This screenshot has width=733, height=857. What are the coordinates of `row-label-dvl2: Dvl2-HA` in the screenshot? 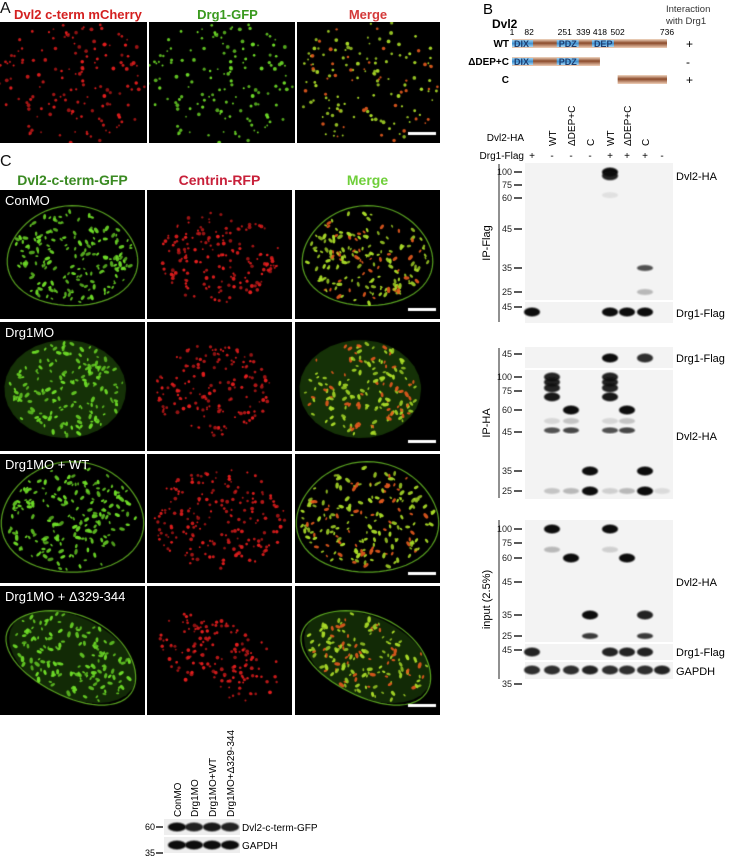 It's located at (506, 138).